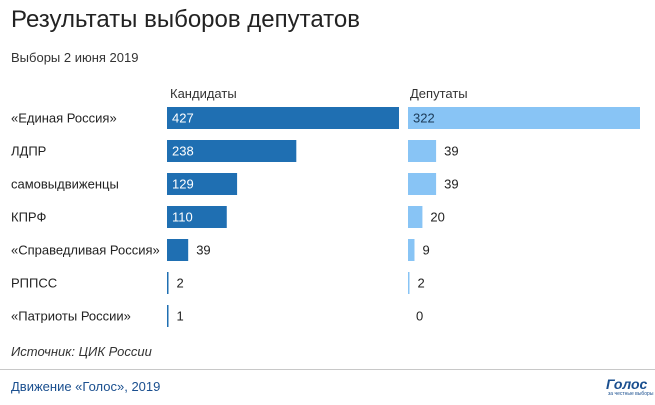  Describe the element at coordinates (180, 283) in the screenshot. I see `value-label-candidates: 2` at that location.